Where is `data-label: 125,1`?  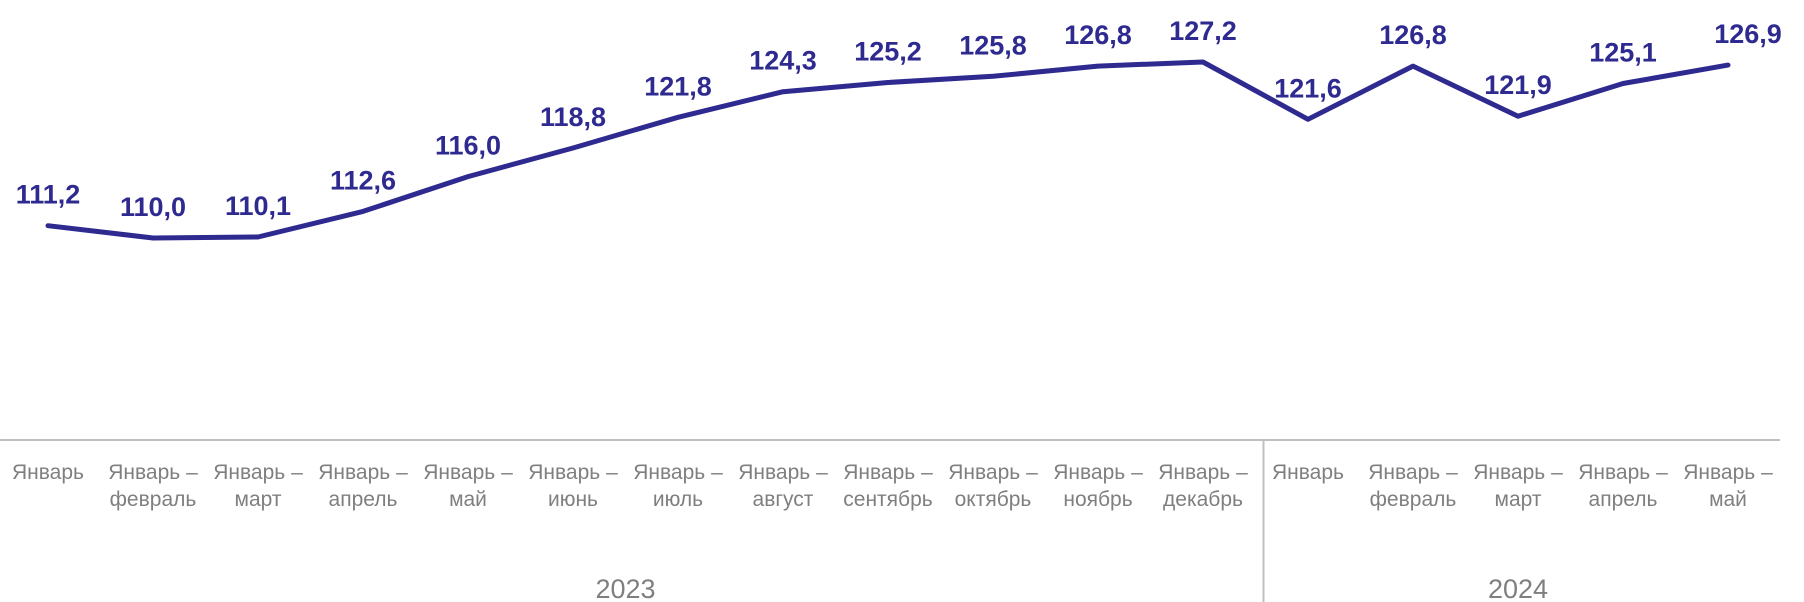
data-label: 125,1 is located at coordinates (1623, 52).